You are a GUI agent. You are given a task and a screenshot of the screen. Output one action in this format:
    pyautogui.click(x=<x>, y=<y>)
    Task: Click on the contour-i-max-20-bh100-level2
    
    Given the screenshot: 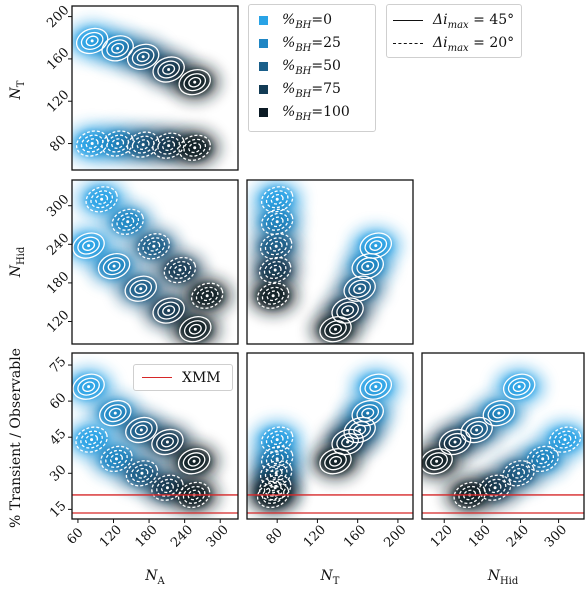 What is the action you would take?
    pyautogui.click(x=195, y=148)
    